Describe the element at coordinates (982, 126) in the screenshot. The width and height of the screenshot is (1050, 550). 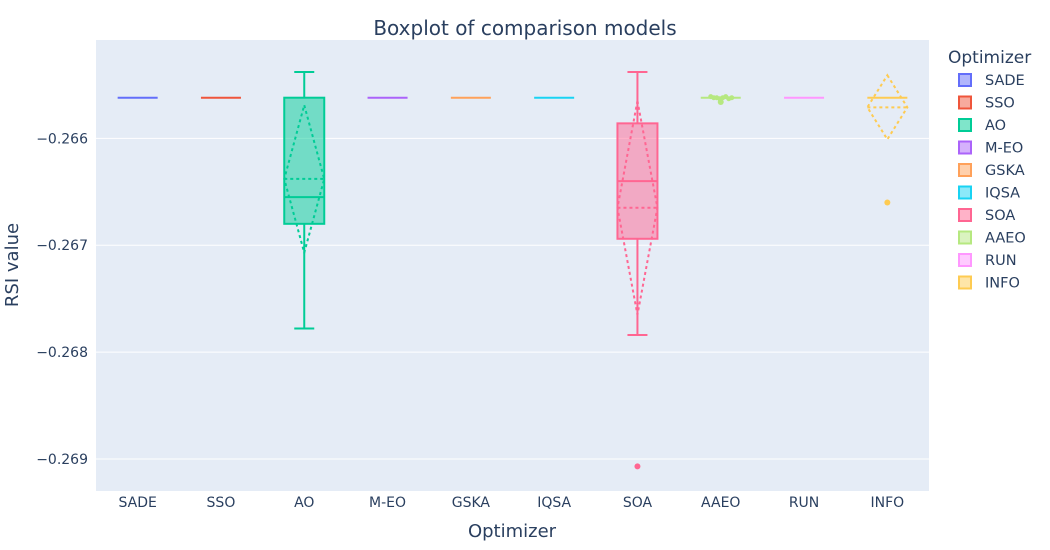
I see `legend-item-ao: AO` at that location.